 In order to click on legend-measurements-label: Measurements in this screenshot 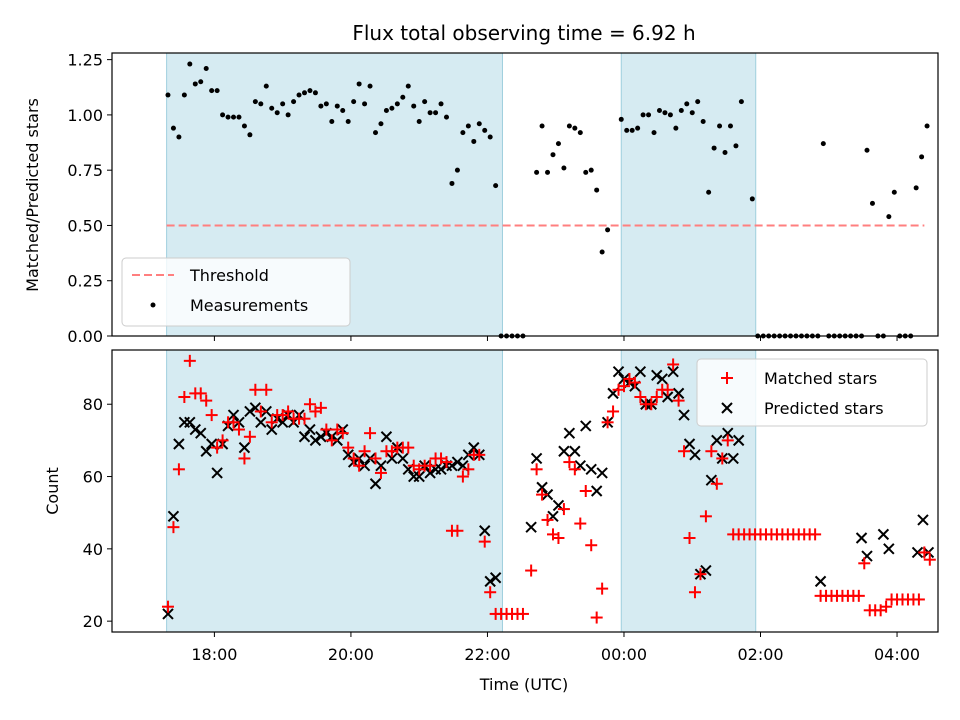, I will do `click(249, 305)`.